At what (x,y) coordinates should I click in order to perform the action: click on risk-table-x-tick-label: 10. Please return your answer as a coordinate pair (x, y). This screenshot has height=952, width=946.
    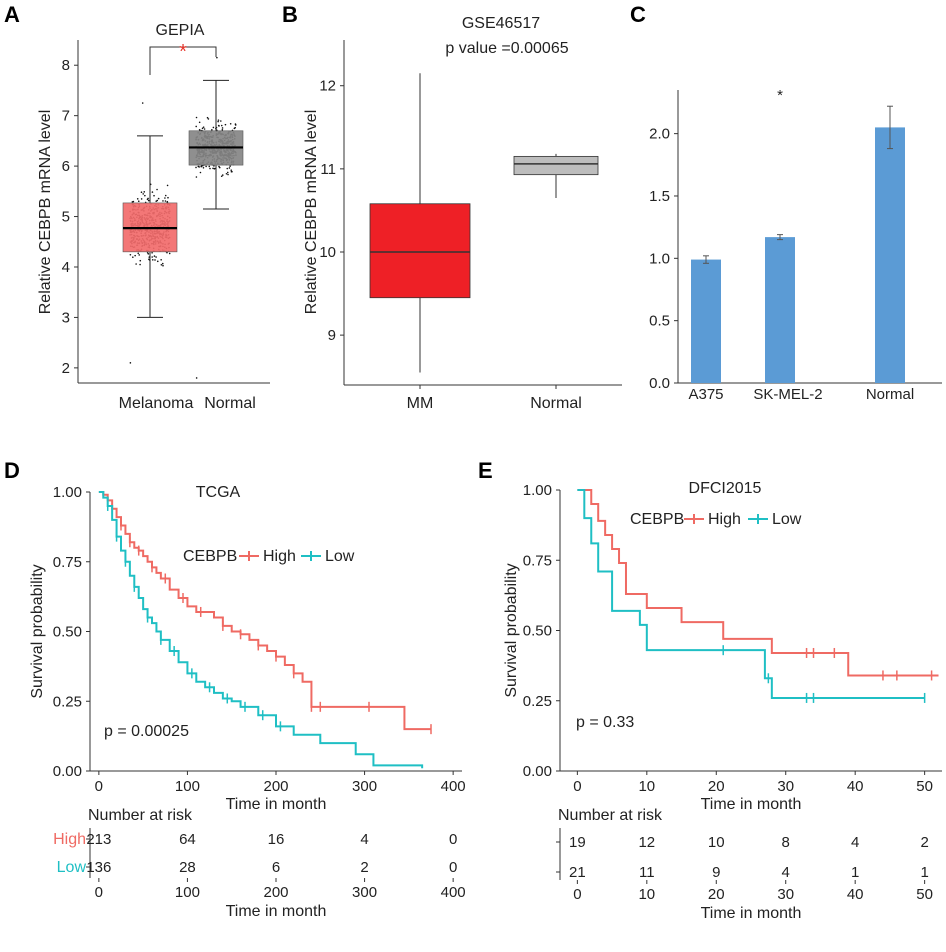
    Looking at the image, I should click on (646, 894).